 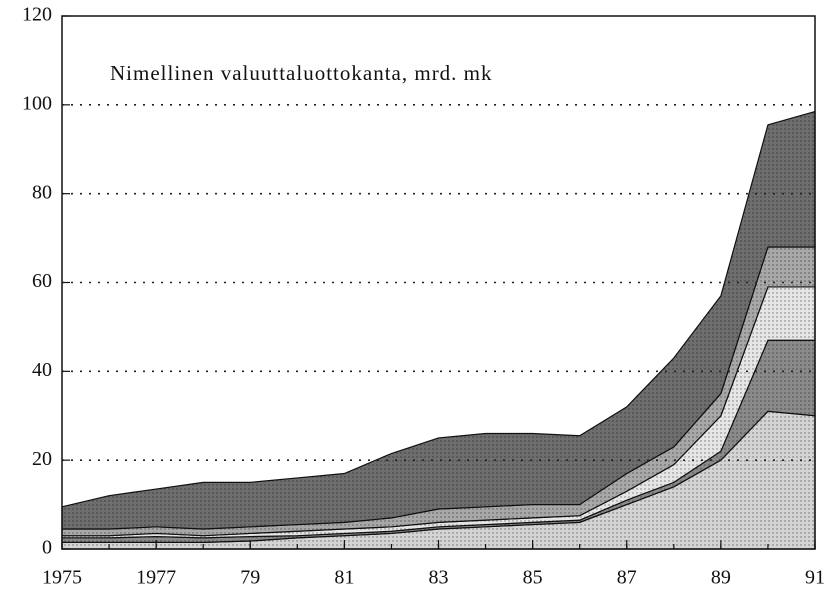 I want to click on y-tick-label: 120, so click(x=37, y=15).